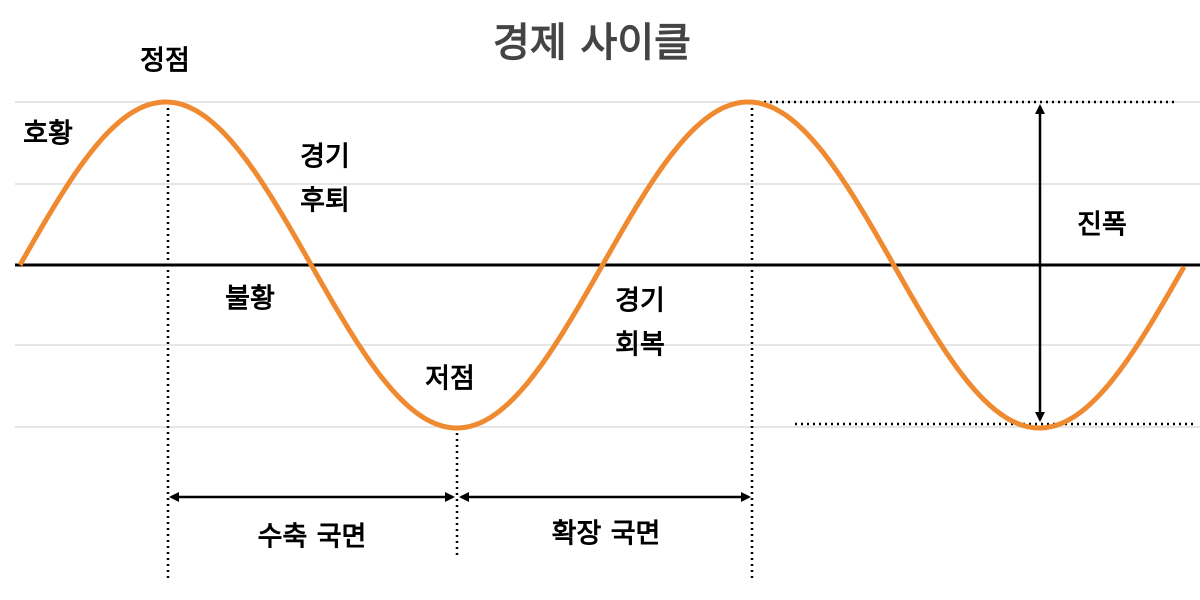  Describe the element at coordinates (606, 534) in the screenshot. I see `label: 확장 국면` at that location.